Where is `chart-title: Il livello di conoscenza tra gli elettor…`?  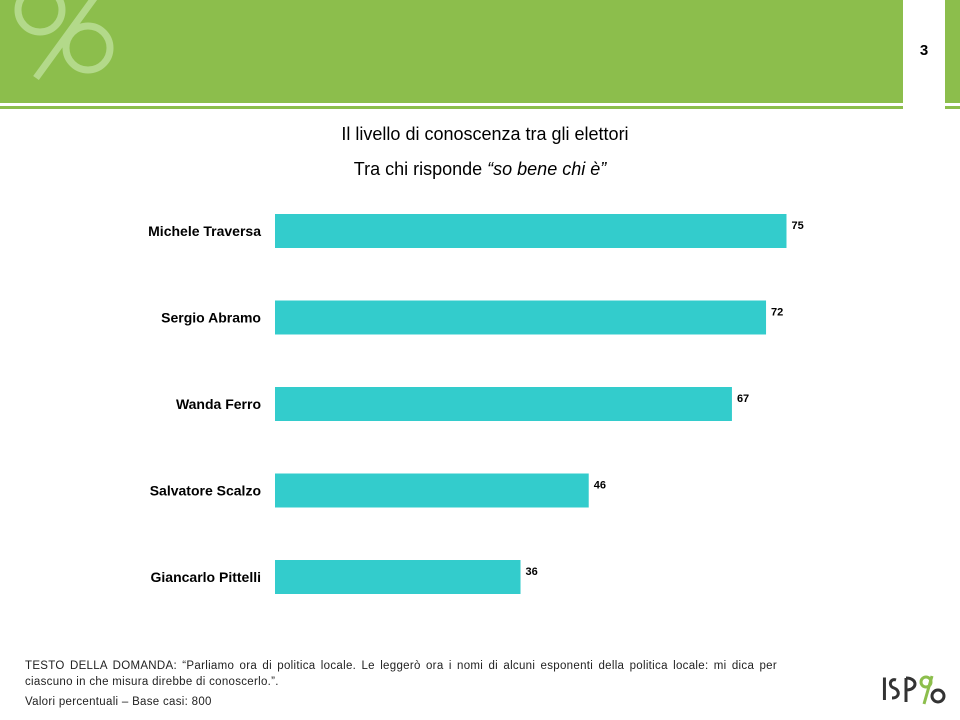
chart-title: Il livello di conoscenza tra gli elettor… is located at coordinates (485, 134).